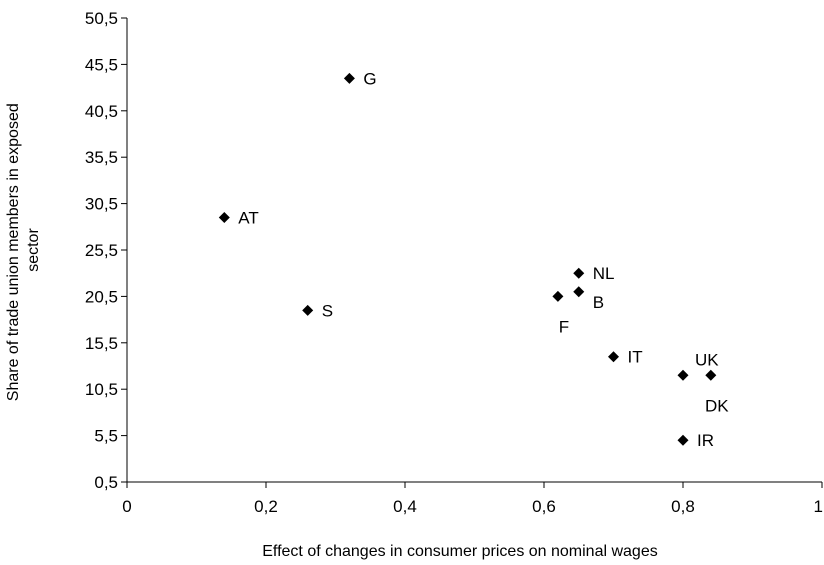 The height and width of the screenshot is (565, 824). I want to click on y-tick-label: 35,5, so click(101, 157).